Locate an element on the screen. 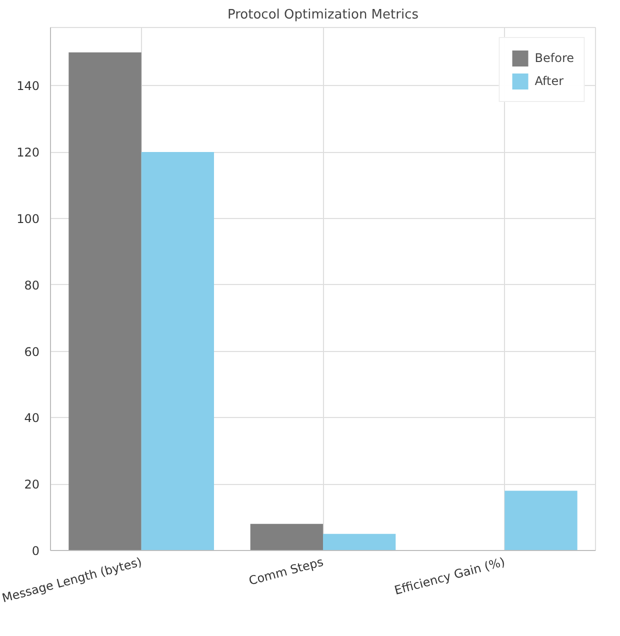 This screenshot has height=636, width=620. y-tick-label: 60 is located at coordinates (32, 351).